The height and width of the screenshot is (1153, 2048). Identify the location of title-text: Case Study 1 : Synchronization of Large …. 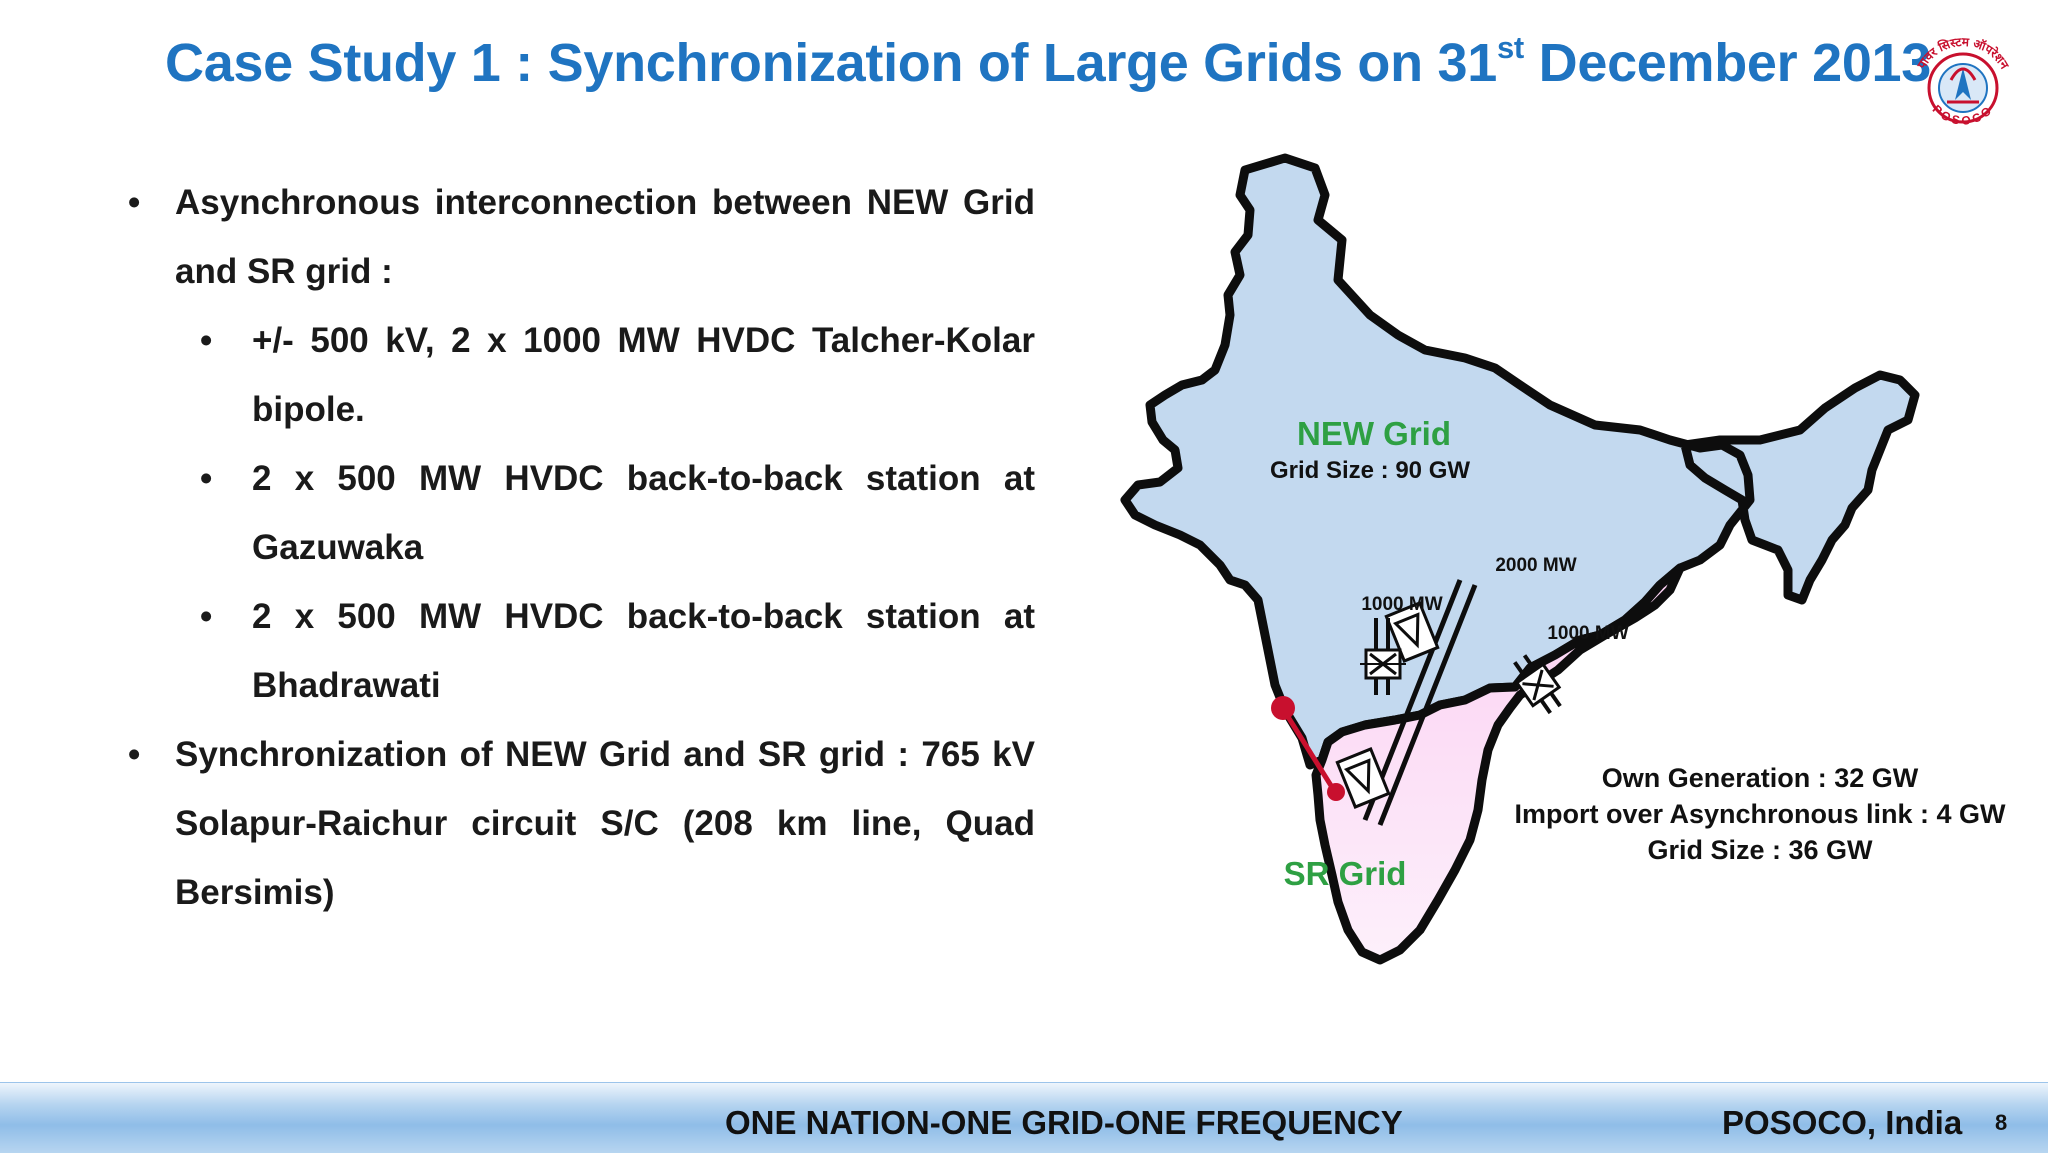
(831, 63).